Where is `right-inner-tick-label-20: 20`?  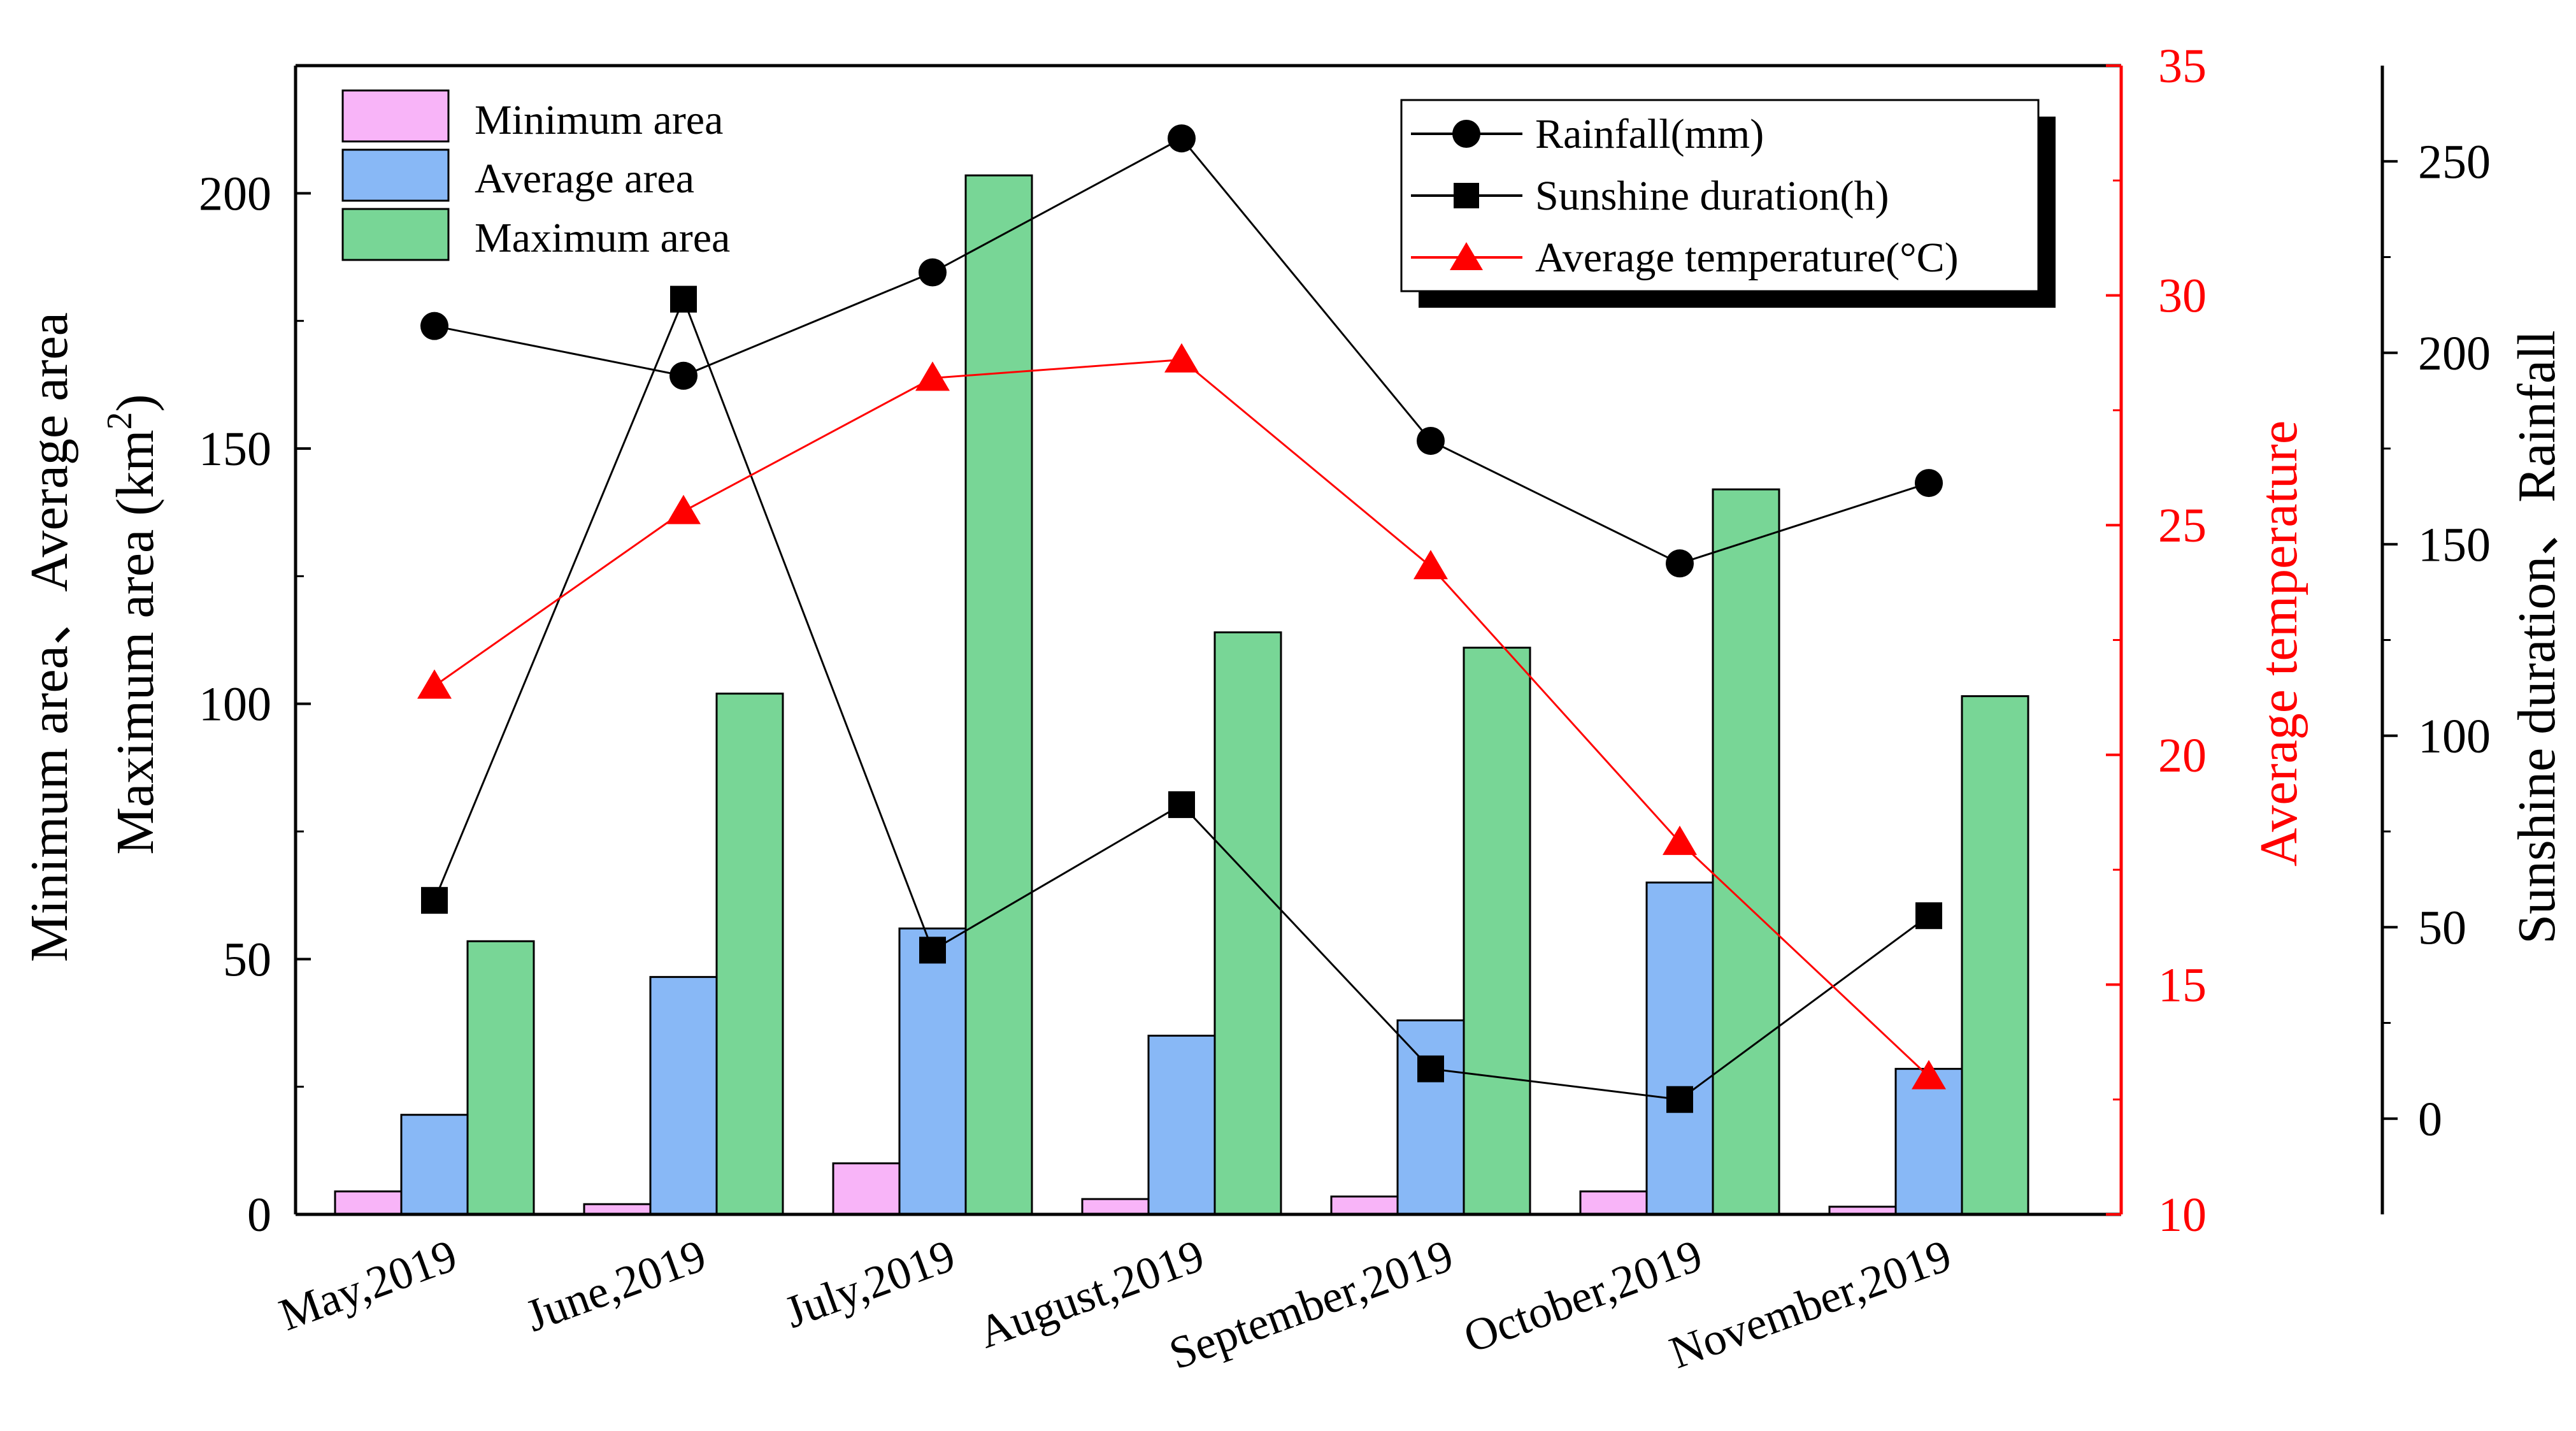 right-inner-tick-label-20: 20 is located at coordinates (2182, 755).